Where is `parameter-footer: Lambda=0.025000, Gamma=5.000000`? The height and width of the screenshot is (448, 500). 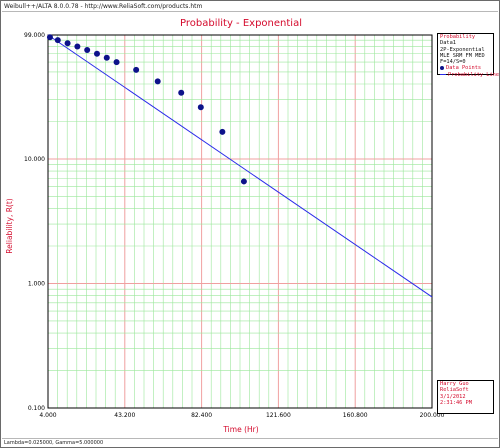
parameter-footer: Lambda=0.025000, Gamma=5.000000 is located at coordinates (250, 442).